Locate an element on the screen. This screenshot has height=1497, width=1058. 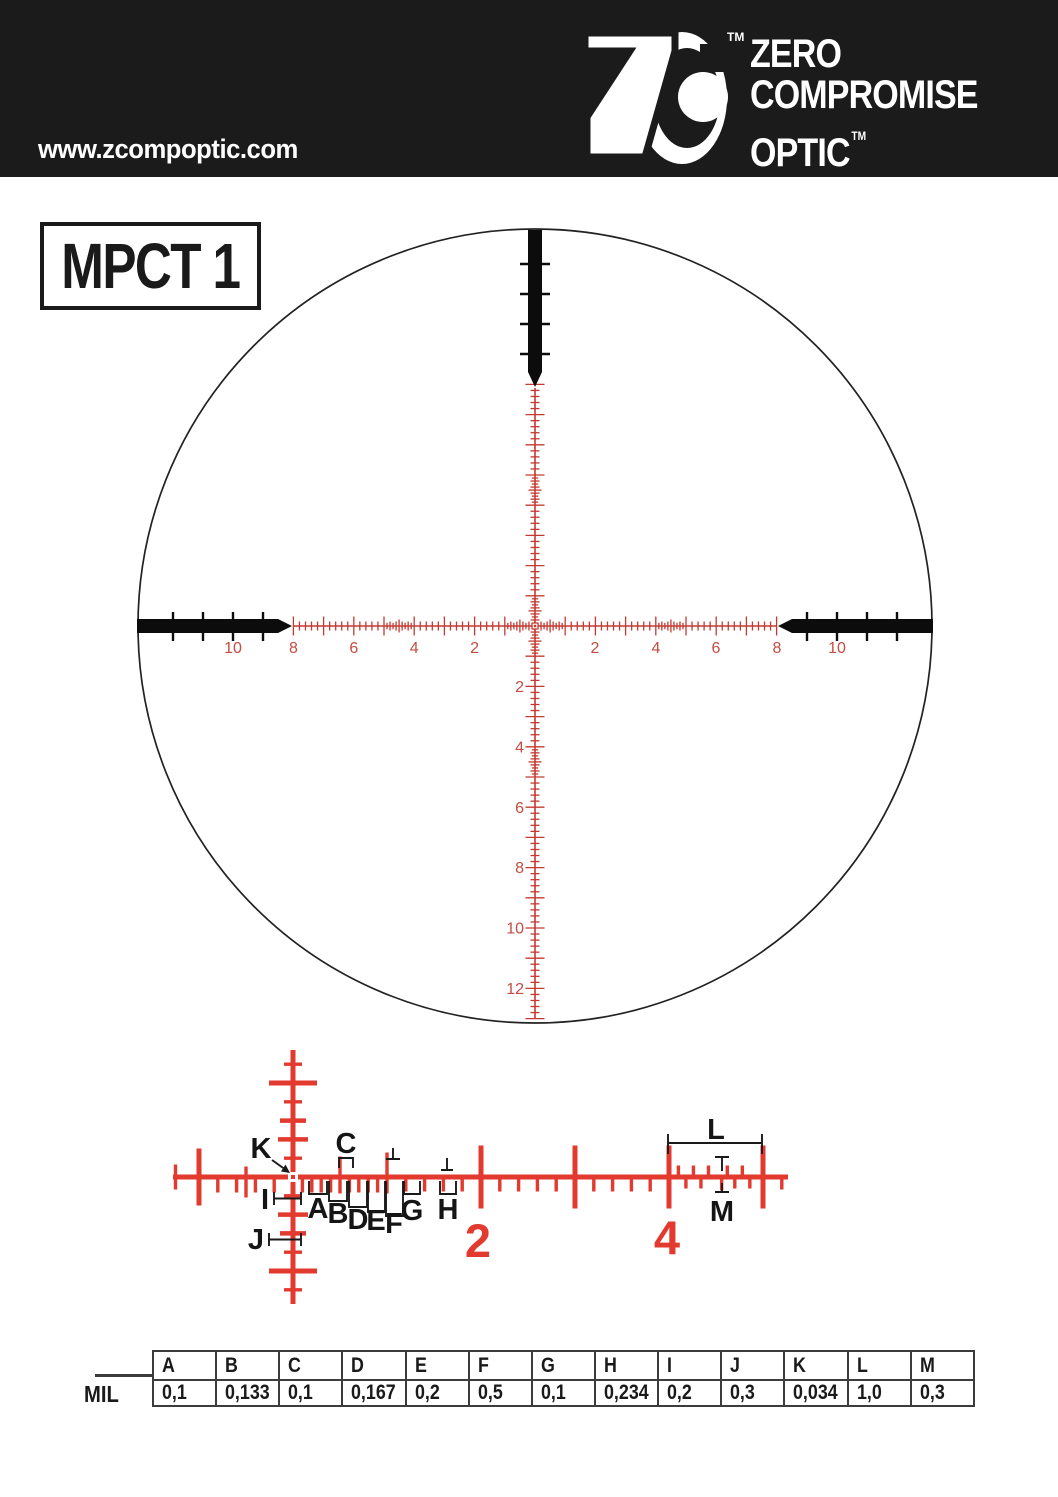
brand-line-optic: OPTIC TM is located at coordinates (808, 152).